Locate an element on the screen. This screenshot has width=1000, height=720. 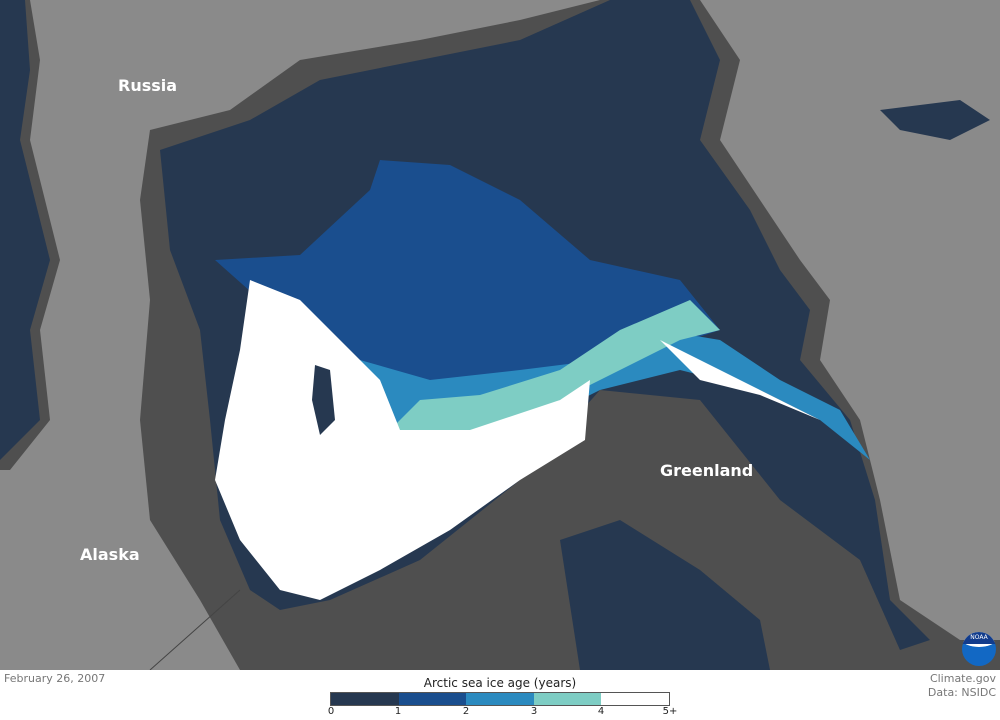
legend-tick: 4 is located at coordinates (601, 711).